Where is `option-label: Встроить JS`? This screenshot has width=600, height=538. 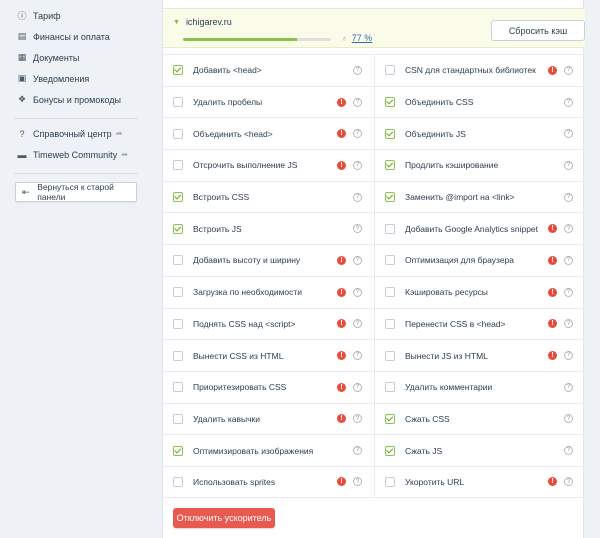
option-label: Встроить JS is located at coordinates (217, 228).